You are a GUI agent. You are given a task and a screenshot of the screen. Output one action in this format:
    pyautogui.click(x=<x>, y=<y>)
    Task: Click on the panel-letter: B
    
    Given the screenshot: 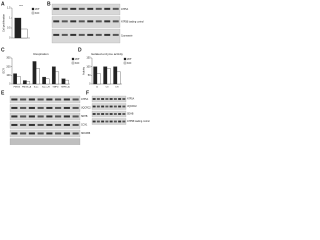 What is the action you would take?
    pyautogui.click(x=49, y=4)
    